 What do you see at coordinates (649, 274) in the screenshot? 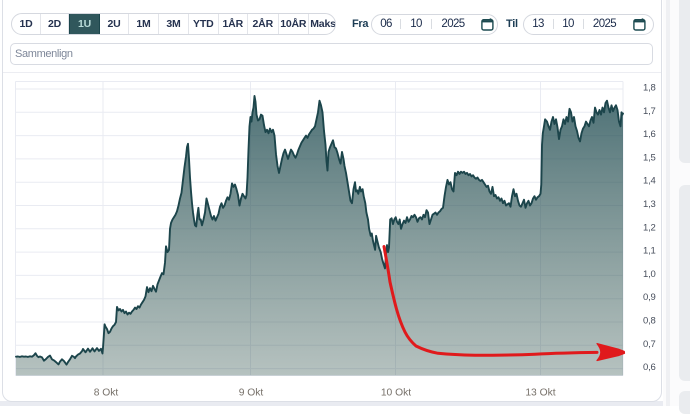
I see `svg-text: 1,0` at bounding box center [649, 274].